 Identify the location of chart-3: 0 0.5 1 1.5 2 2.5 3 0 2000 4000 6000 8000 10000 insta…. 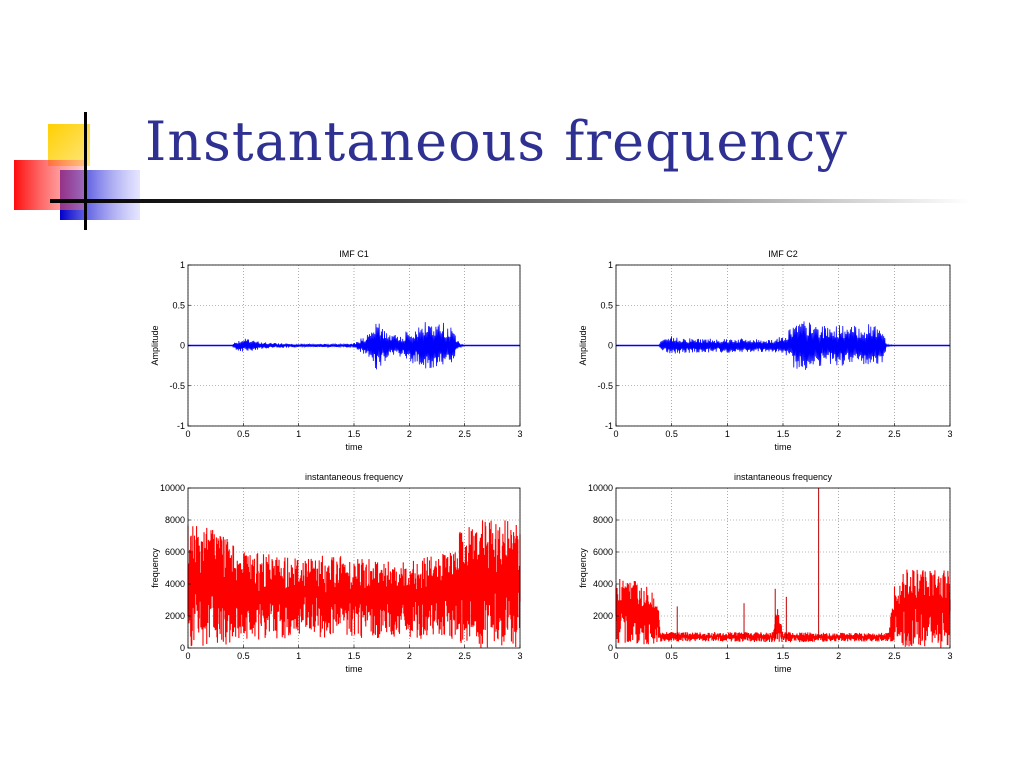
(336, 573).